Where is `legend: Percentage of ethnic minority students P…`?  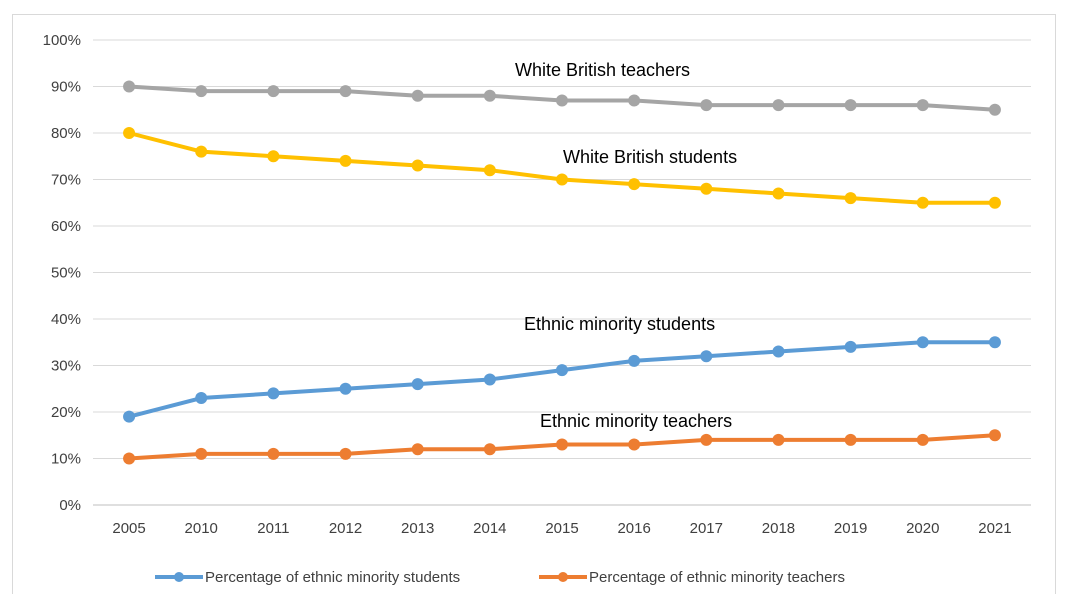
legend: Percentage of ethnic minority students P… is located at coordinates (500, 577).